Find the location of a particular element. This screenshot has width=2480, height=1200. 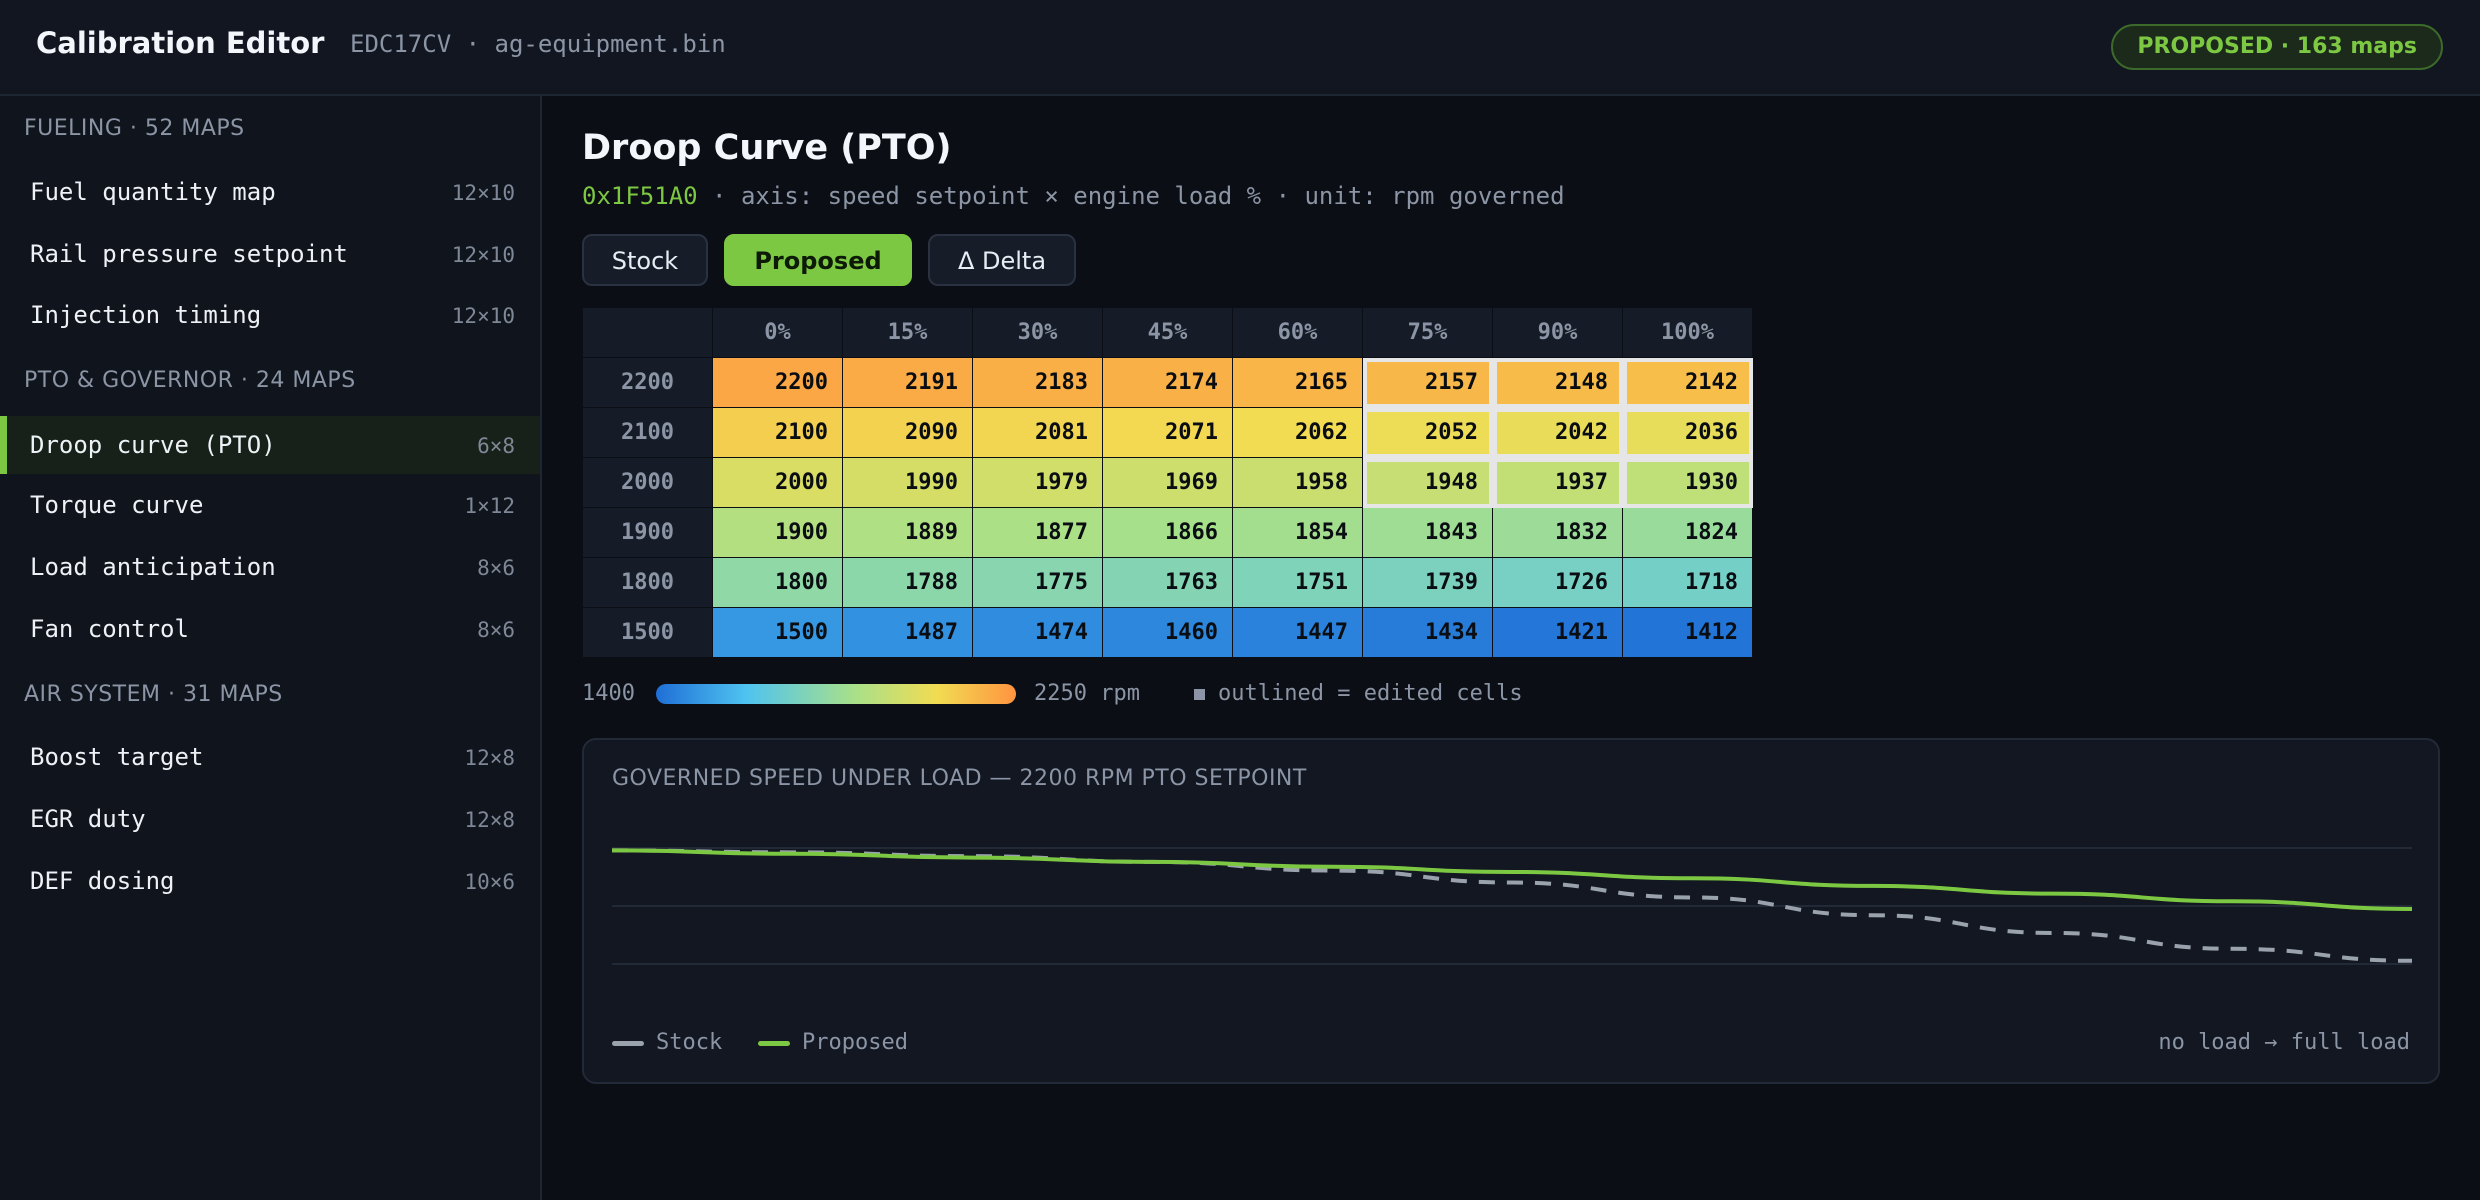

map-table-corner is located at coordinates (647, 332).